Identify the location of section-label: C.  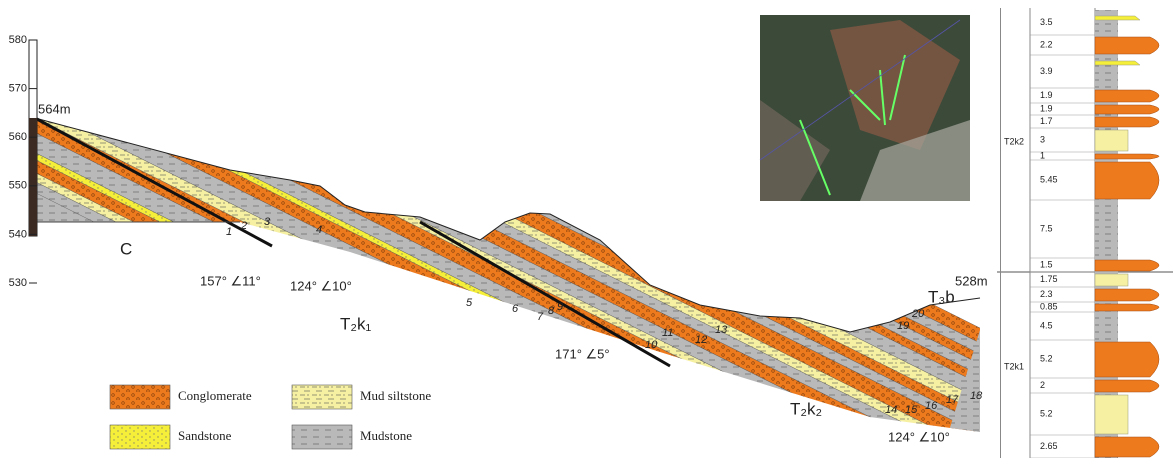
(126, 248).